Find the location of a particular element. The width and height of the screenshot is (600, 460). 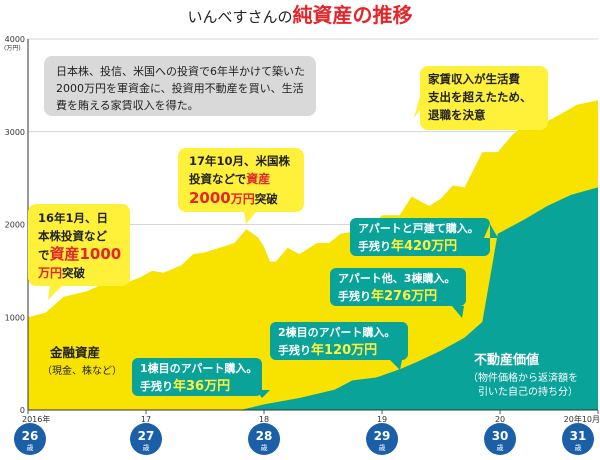

note-line-2: 2000万円を軍資金に、投資用不動産を買い、生活 is located at coordinates (180, 88).